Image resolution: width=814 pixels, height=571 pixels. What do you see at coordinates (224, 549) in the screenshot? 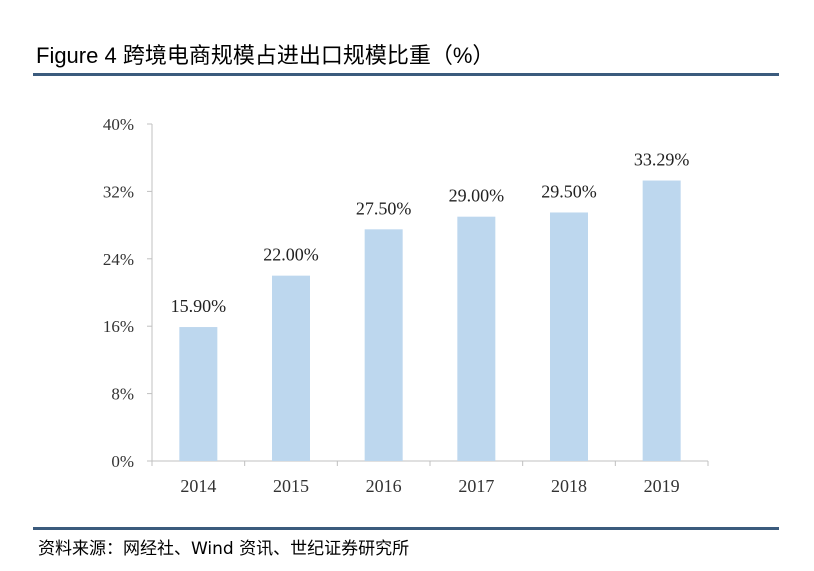
I see `source-note: 资料来源：网经社、Wind 资讯、世纪证券研究所` at bounding box center [224, 549].